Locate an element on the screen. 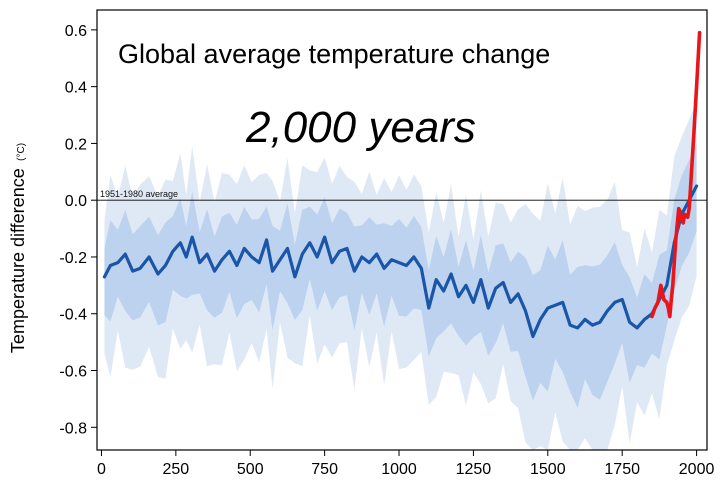 The height and width of the screenshot is (482, 728). y-tick-label: 0.2 is located at coordinates (76, 144).